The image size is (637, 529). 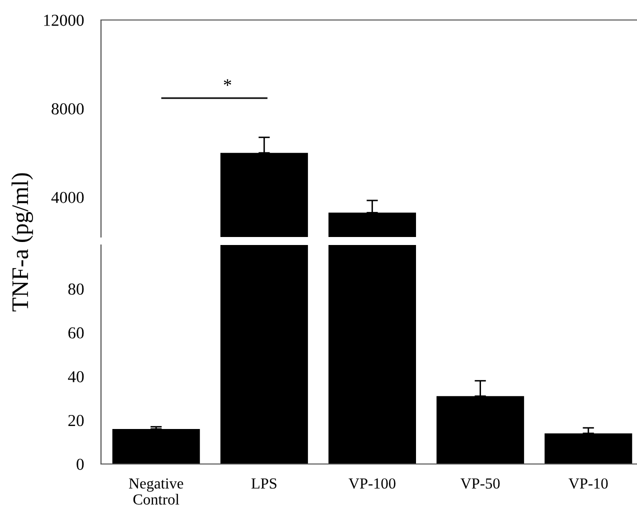 I want to click on y-tick-label: 4000, so click(x=67, y=198).